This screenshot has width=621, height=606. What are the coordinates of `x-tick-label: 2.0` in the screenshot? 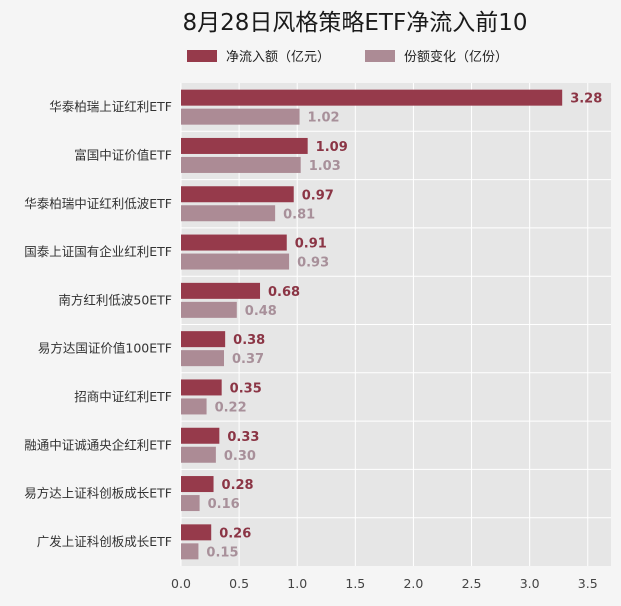 It's located at (413, 583).